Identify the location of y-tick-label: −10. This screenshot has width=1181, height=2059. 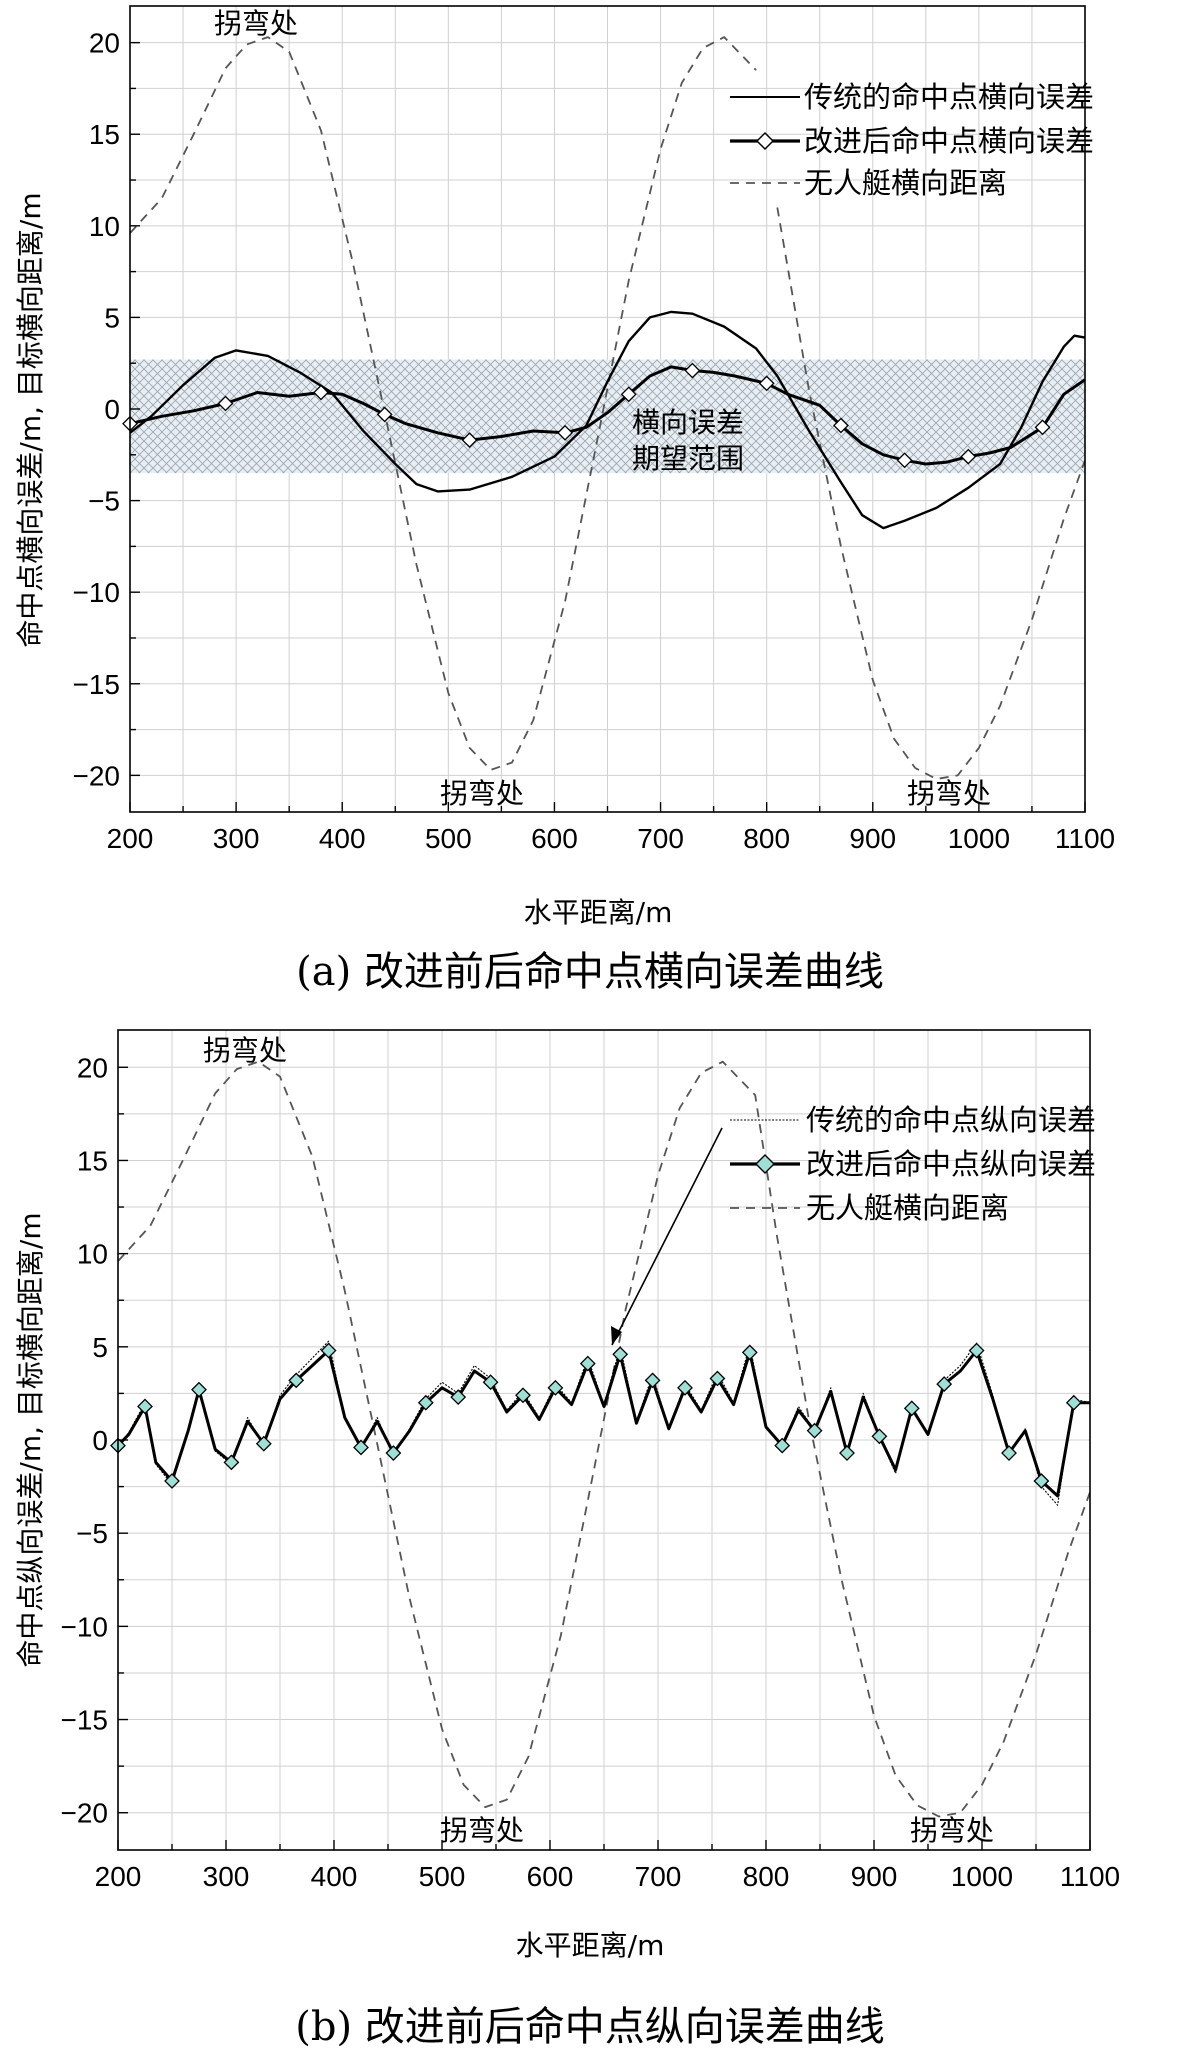
(85, 1626).